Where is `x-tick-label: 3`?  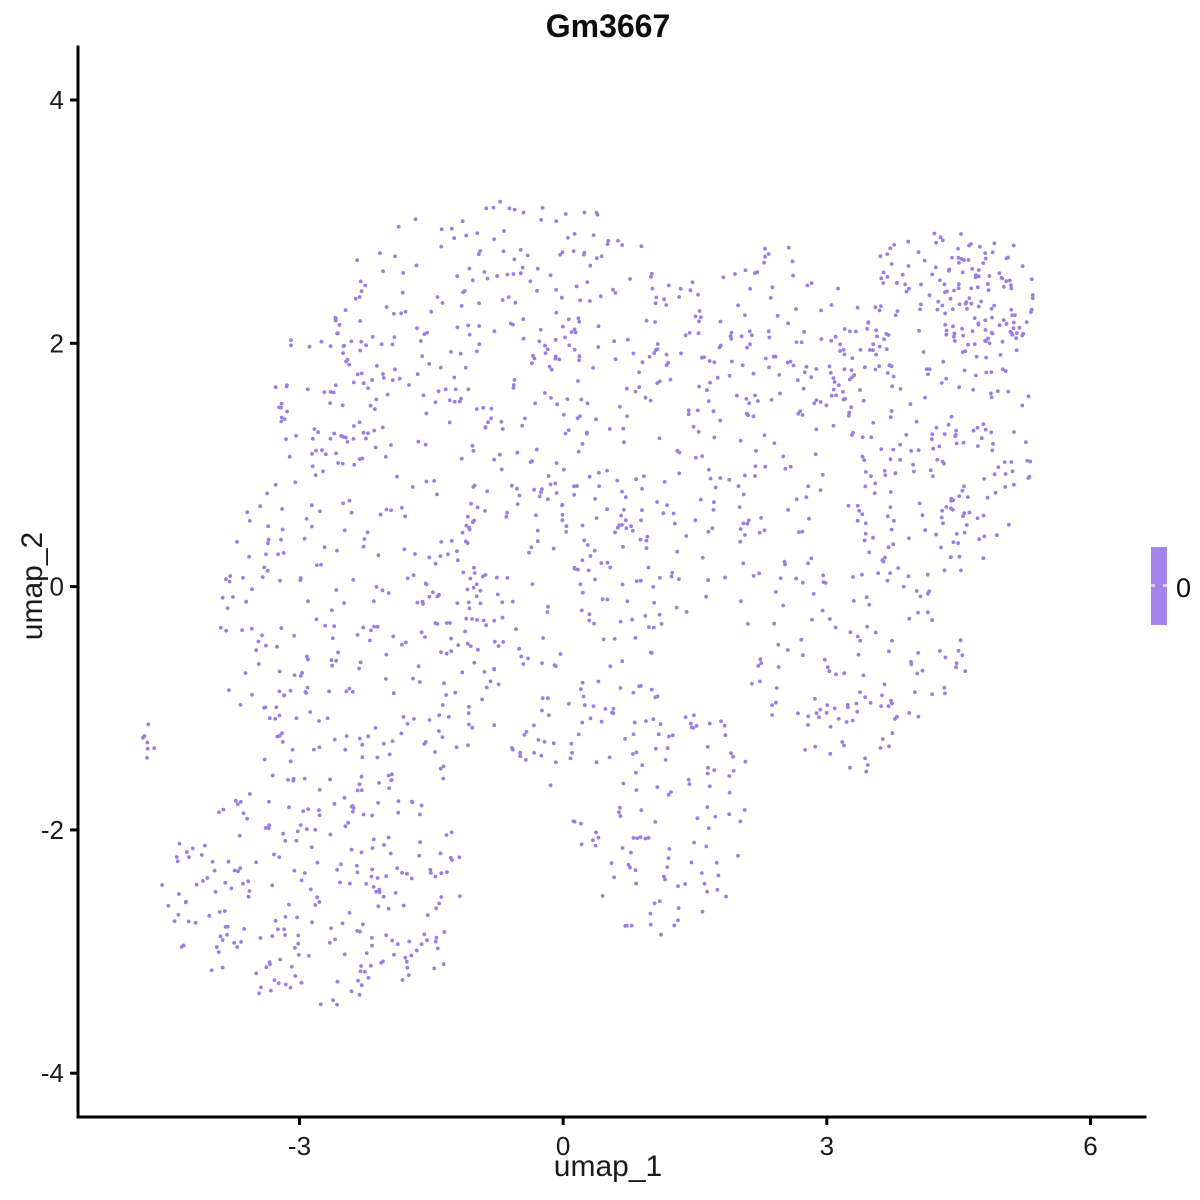 x-tick-label: 3 is located at coordinates (827, 1146).